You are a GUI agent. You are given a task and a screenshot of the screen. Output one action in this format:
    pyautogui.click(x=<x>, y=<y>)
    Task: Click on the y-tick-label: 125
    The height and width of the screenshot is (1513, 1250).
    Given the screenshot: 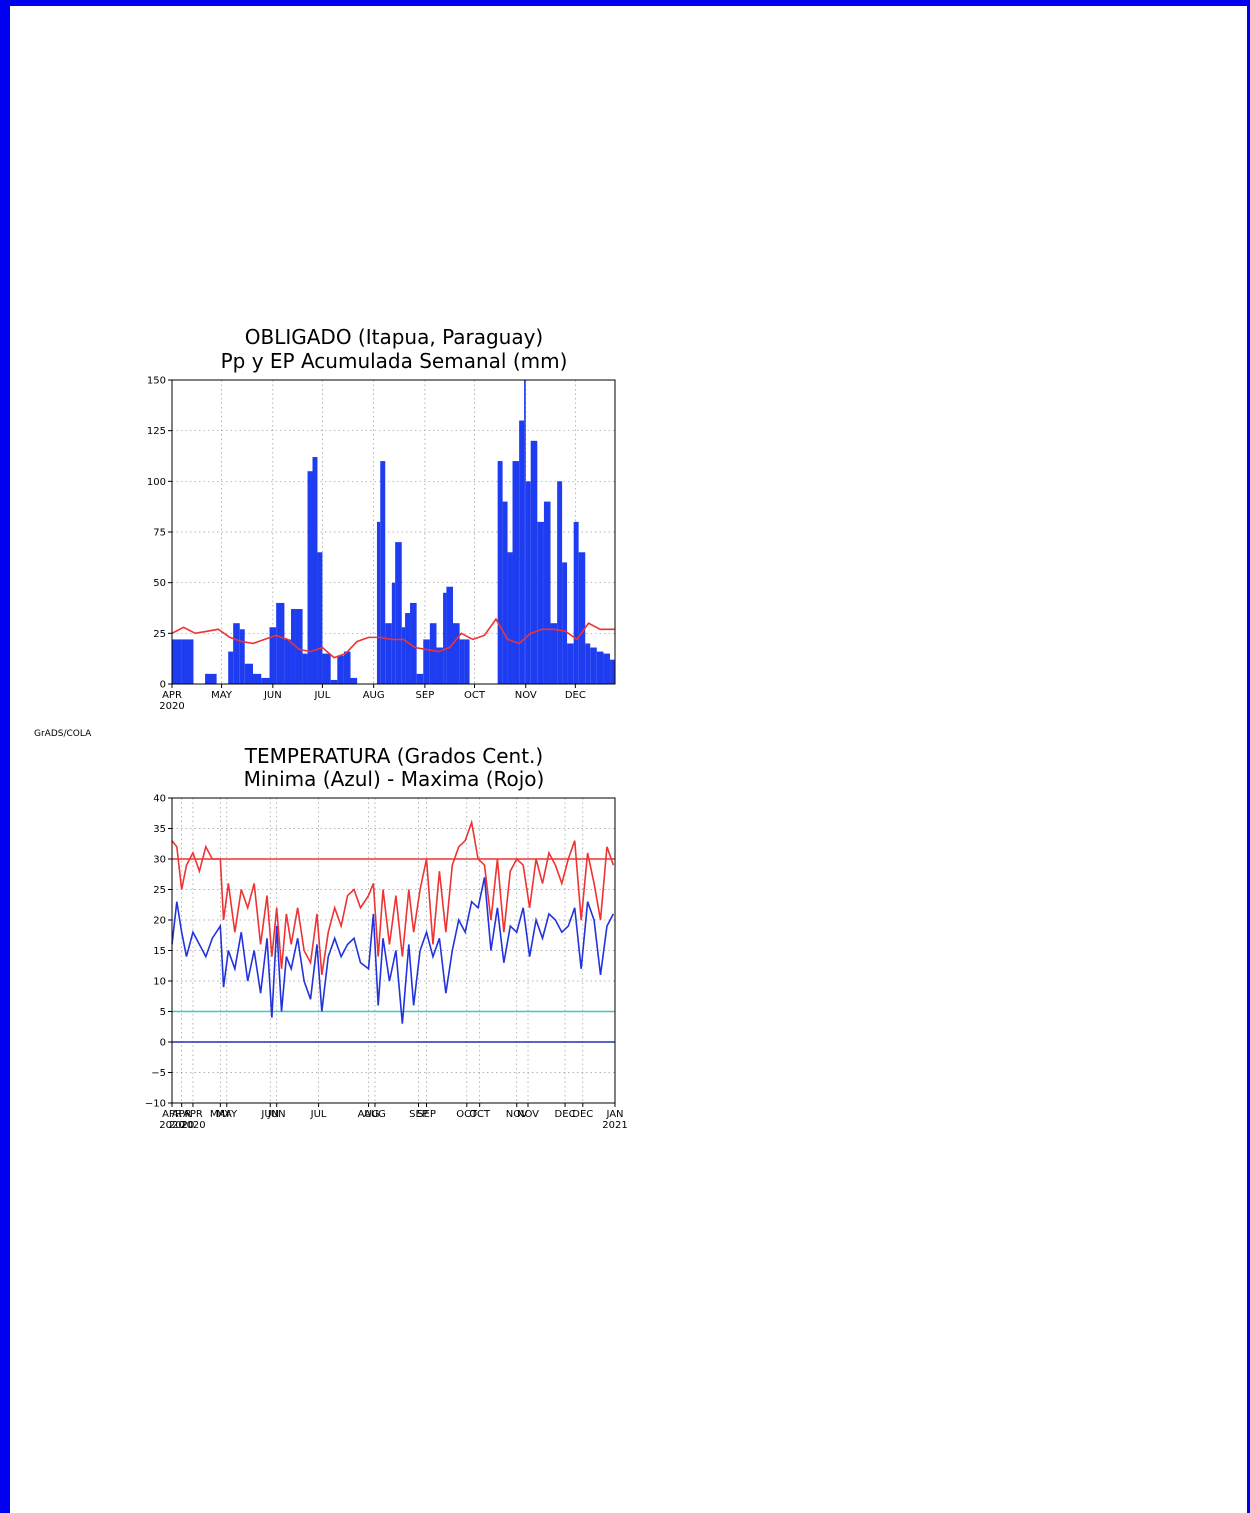 What is the action you would take?
    pyautogui.click(x=156, y=431)
    